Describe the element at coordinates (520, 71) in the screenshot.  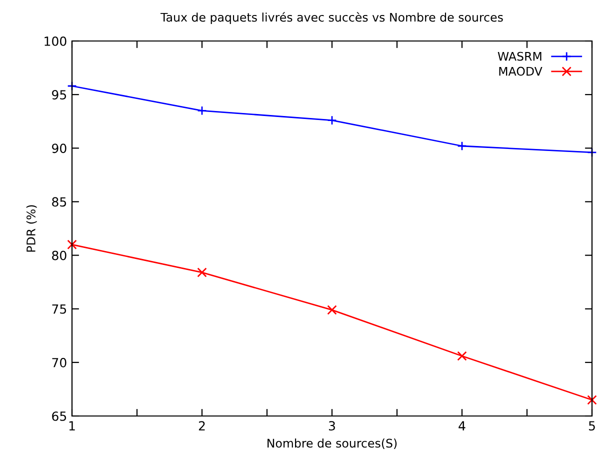
I see `legend-label: MAODV` at that location.